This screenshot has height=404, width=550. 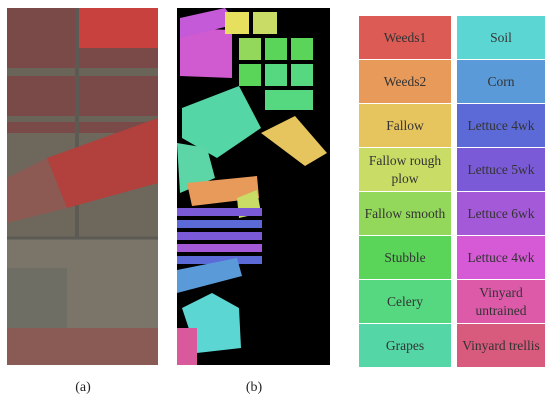 What do you see at coordinates (265, 23) in the screenshot?
I see `region-fallow-rough` at bounding box center [265, 23].